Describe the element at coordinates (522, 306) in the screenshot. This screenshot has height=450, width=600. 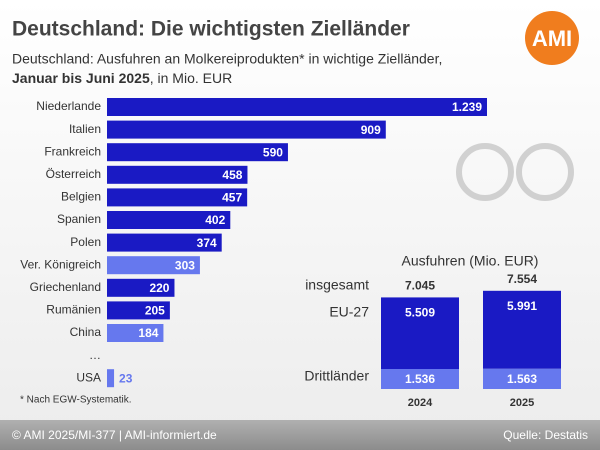
I see `segment-label: 5.991` at that location.